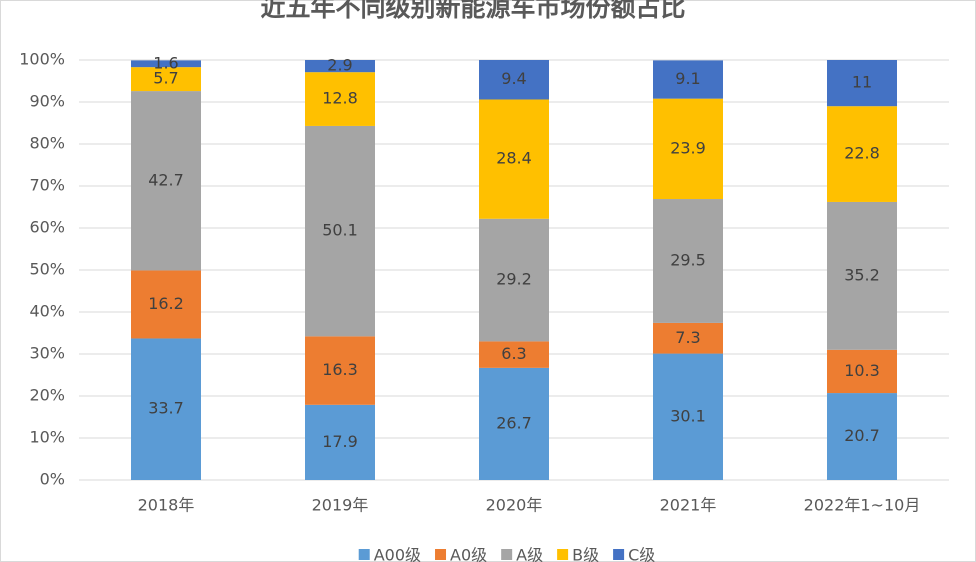  What do you see at coordinates (397, 554) in the screenshot?
I see `legend-label: A00级` at bounding box center [397, 554].